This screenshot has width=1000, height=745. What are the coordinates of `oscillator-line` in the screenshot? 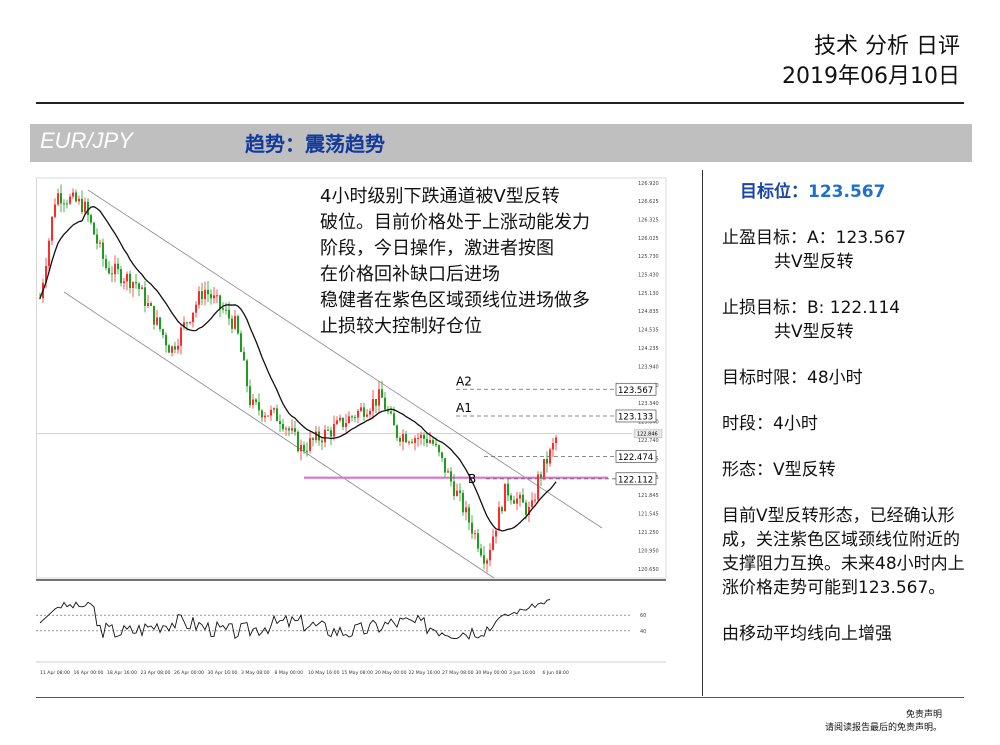 It's located at (295, 619).